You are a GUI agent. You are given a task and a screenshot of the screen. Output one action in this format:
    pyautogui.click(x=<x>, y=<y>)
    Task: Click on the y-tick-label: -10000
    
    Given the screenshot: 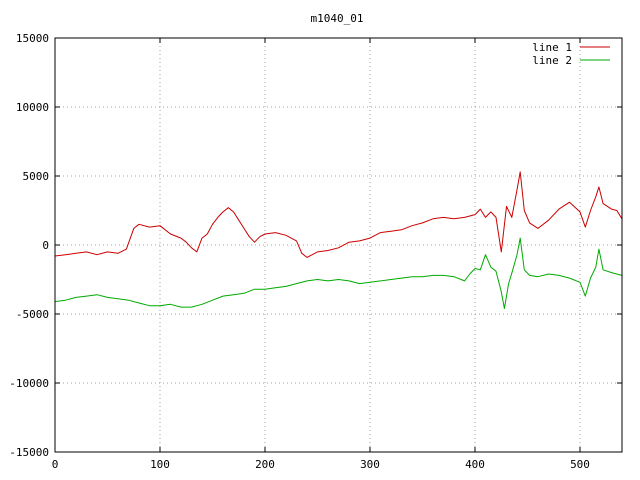 What is the action you would take?
    pyautogui.click(x=29, y=383)
    